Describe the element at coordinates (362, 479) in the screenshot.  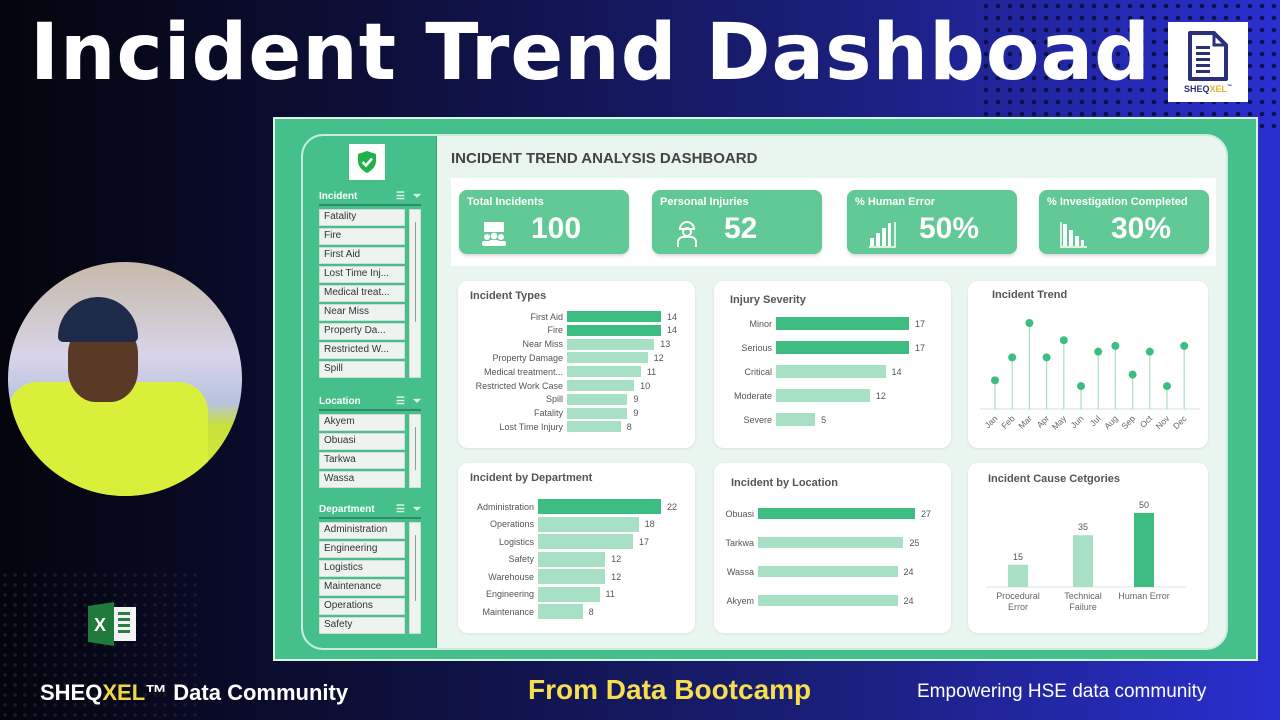
I see `slicer-item: Wassa` at that location.